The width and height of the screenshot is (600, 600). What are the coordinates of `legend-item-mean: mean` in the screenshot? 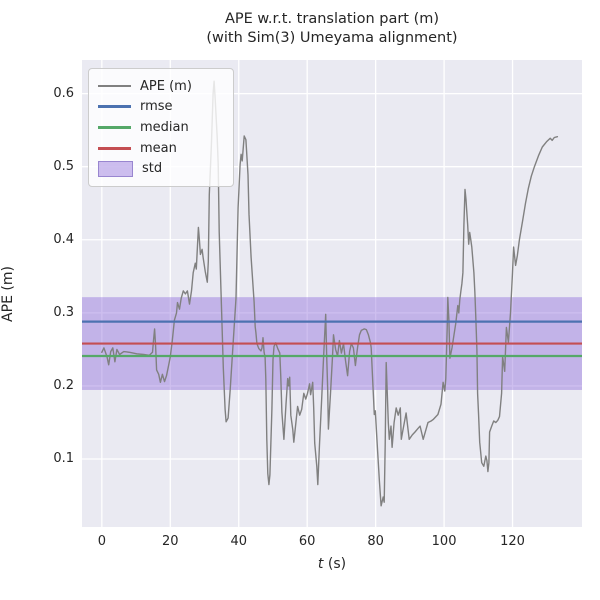 It's located at (160, 148).